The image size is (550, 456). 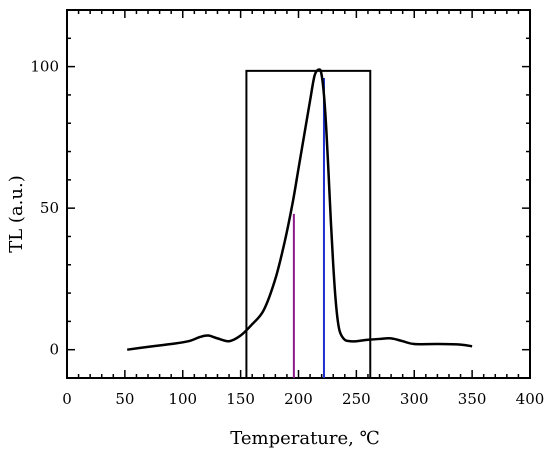 I want to click on x-tick-label: 200, so click(x=298, y=399).